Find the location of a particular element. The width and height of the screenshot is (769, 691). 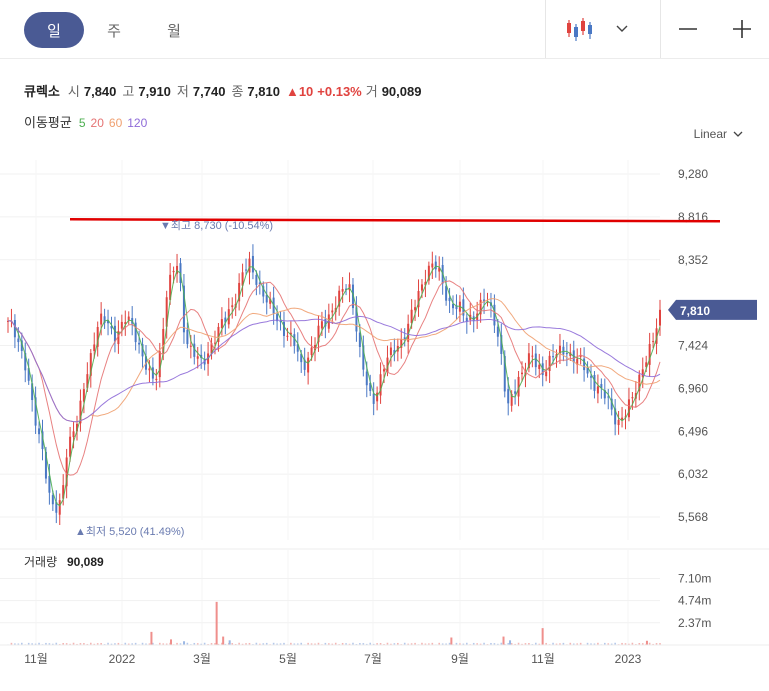

tab-weekly: 주 is located at coordinates (114, 31).